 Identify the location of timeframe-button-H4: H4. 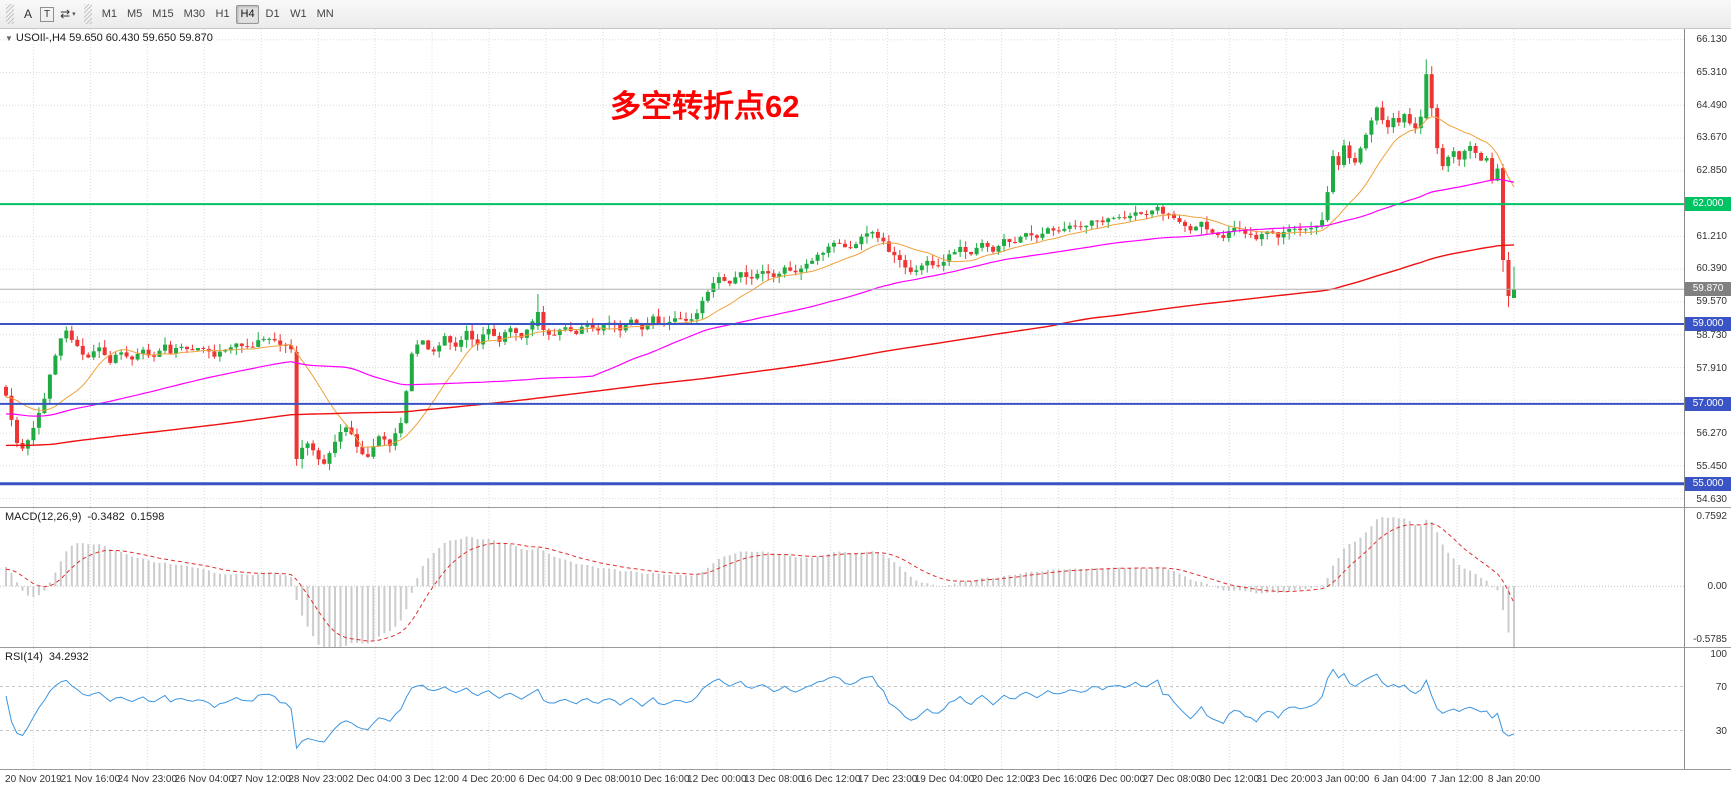
(248, 14).